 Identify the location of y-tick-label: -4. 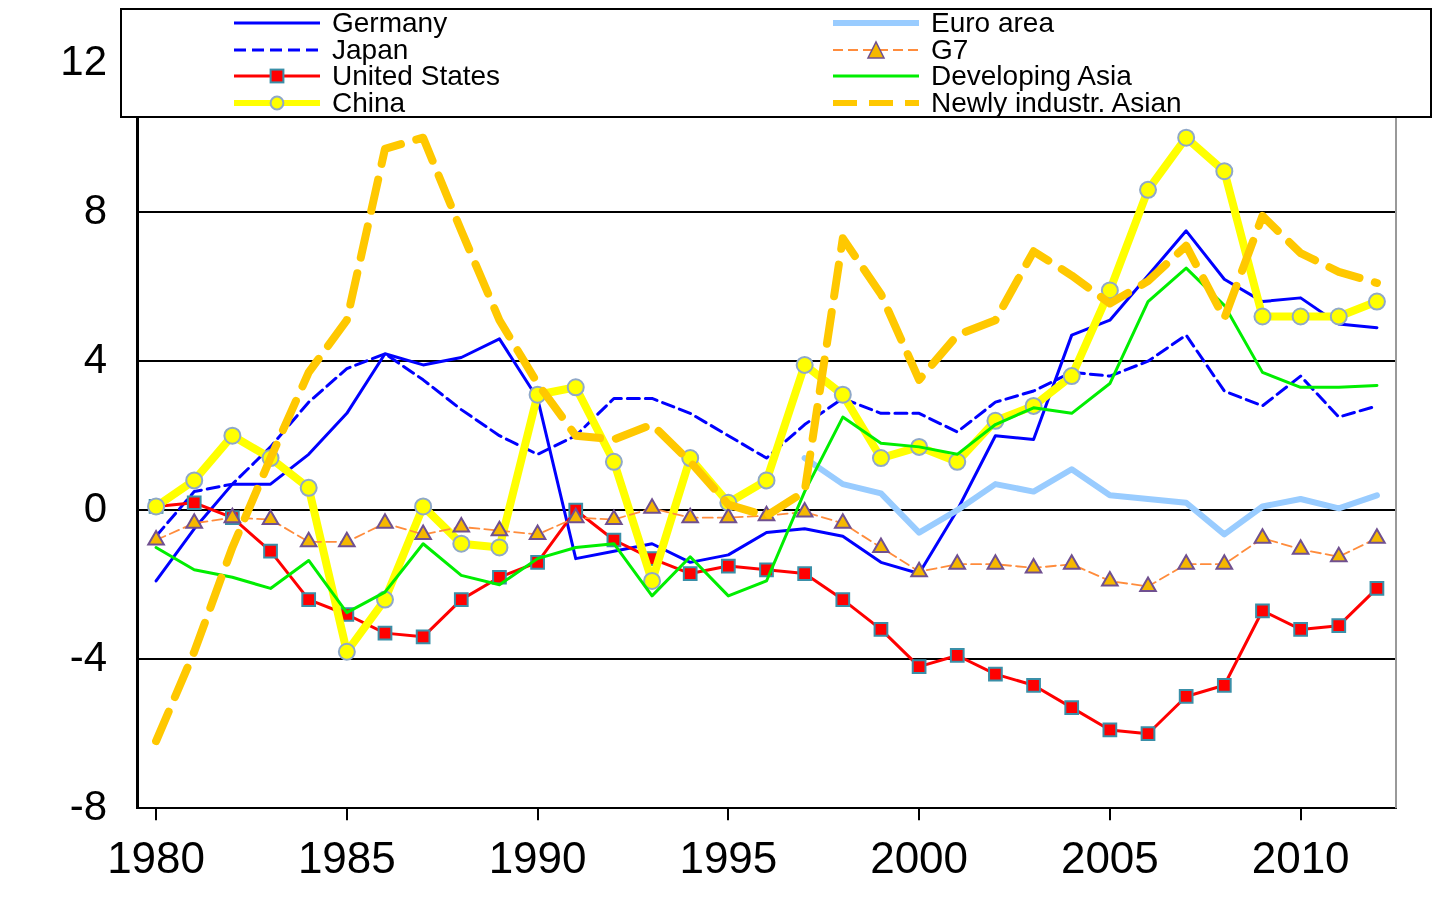
(88, 656).